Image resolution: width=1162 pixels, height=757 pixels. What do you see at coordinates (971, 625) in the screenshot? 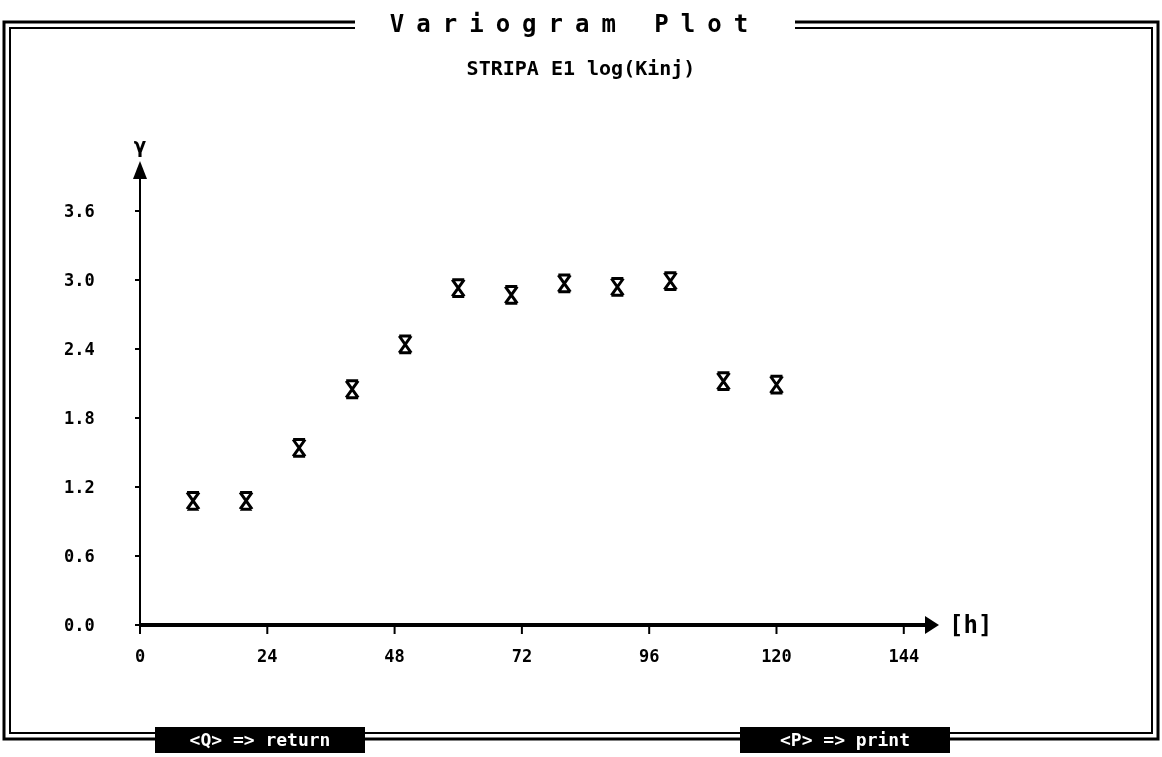
I see `x-axis-title: [h]` at bounding box center [971, 625].